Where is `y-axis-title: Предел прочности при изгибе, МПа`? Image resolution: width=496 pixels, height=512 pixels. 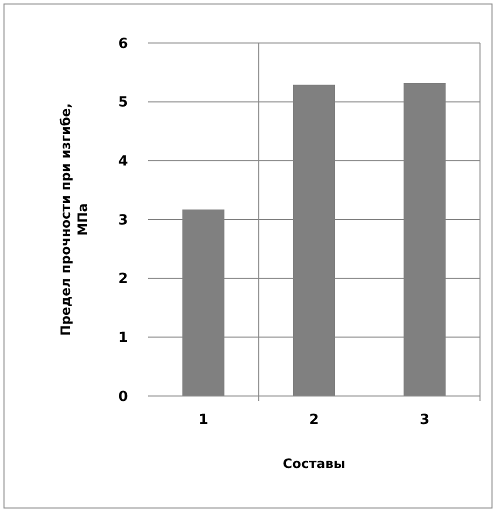 y-axis-title: Предел прочности при изгибе, МПа is located at coordinates (75, 219).